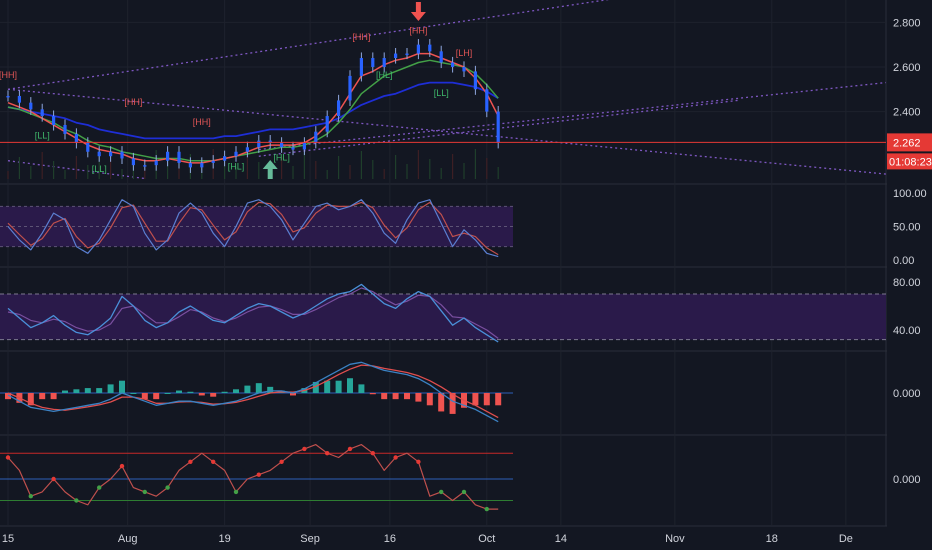  What do you see at coordinates (253, 228) in the screenshot?
I see `stoch-k-line` at bounding box center [253, 228].